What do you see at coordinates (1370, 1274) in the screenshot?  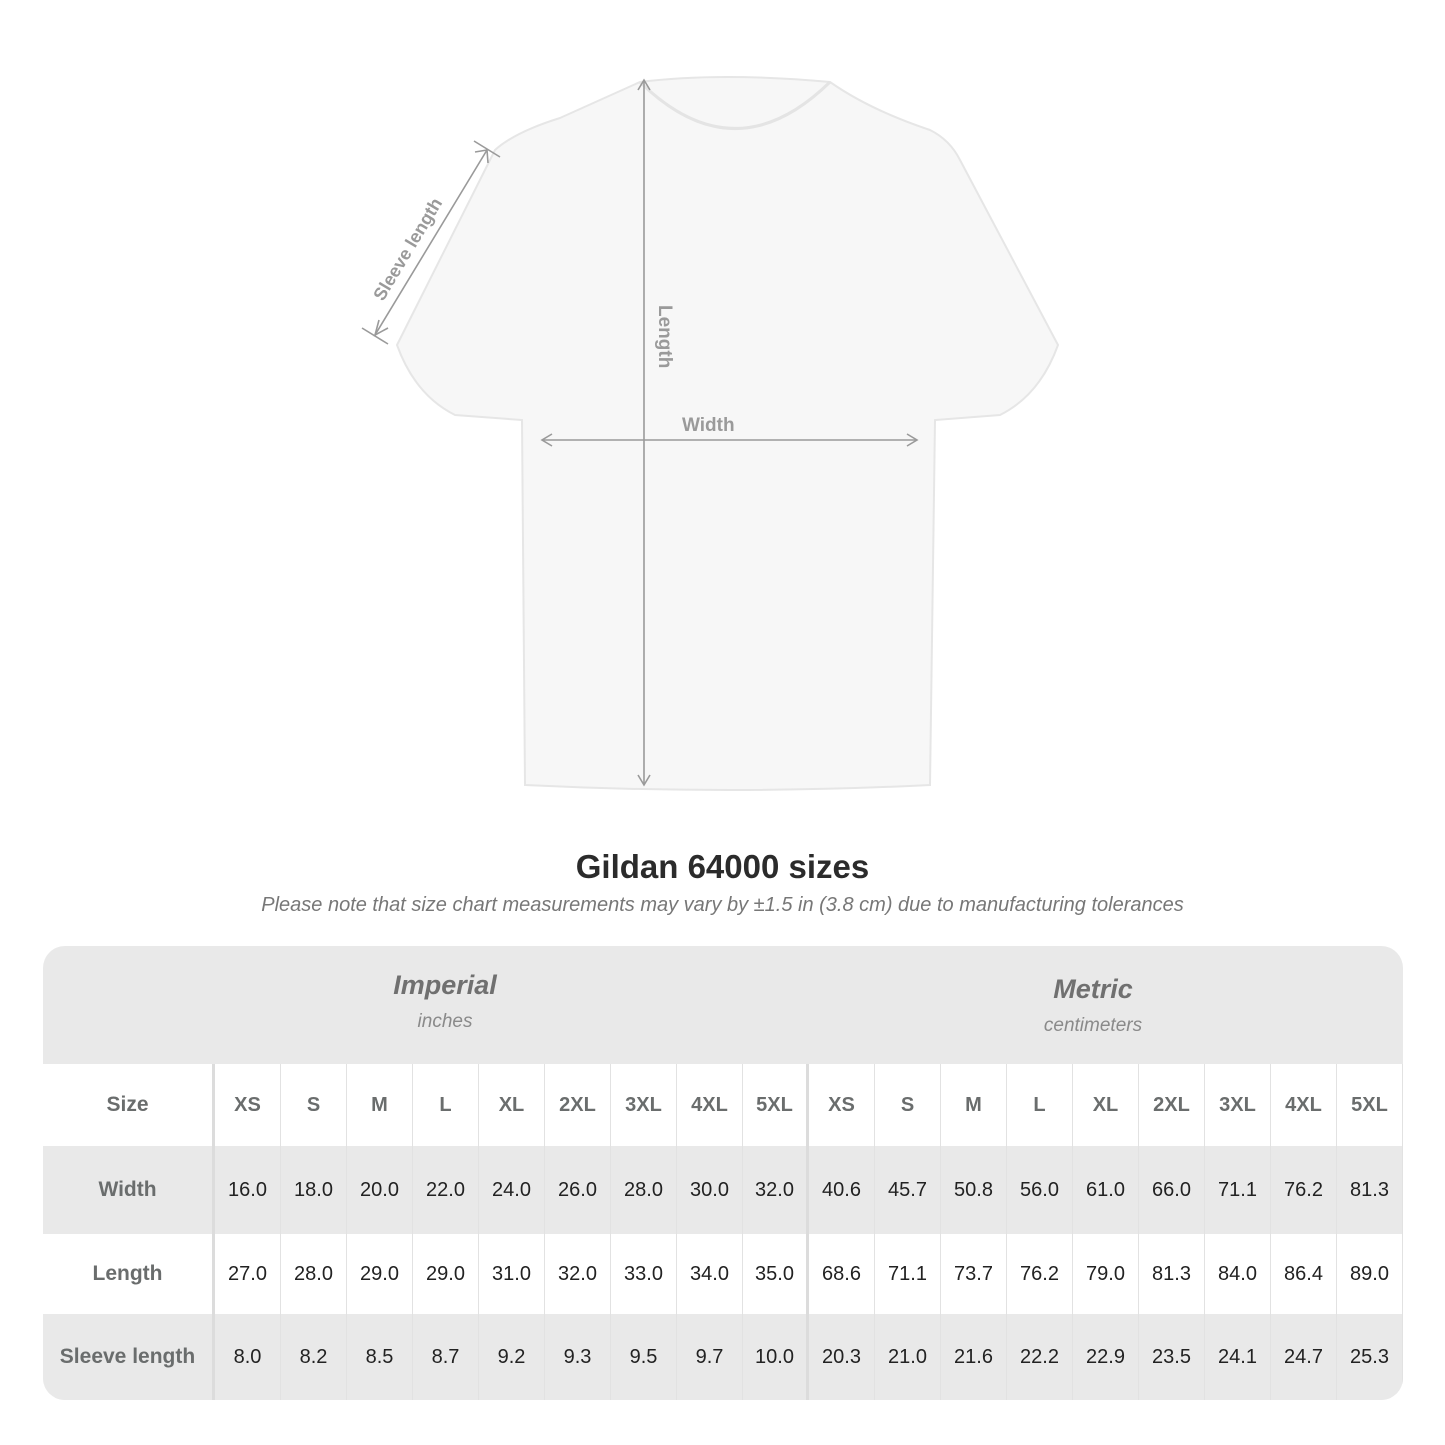 I see `metric-value-cell: 89.0` at bounding box center [1370, 1274].